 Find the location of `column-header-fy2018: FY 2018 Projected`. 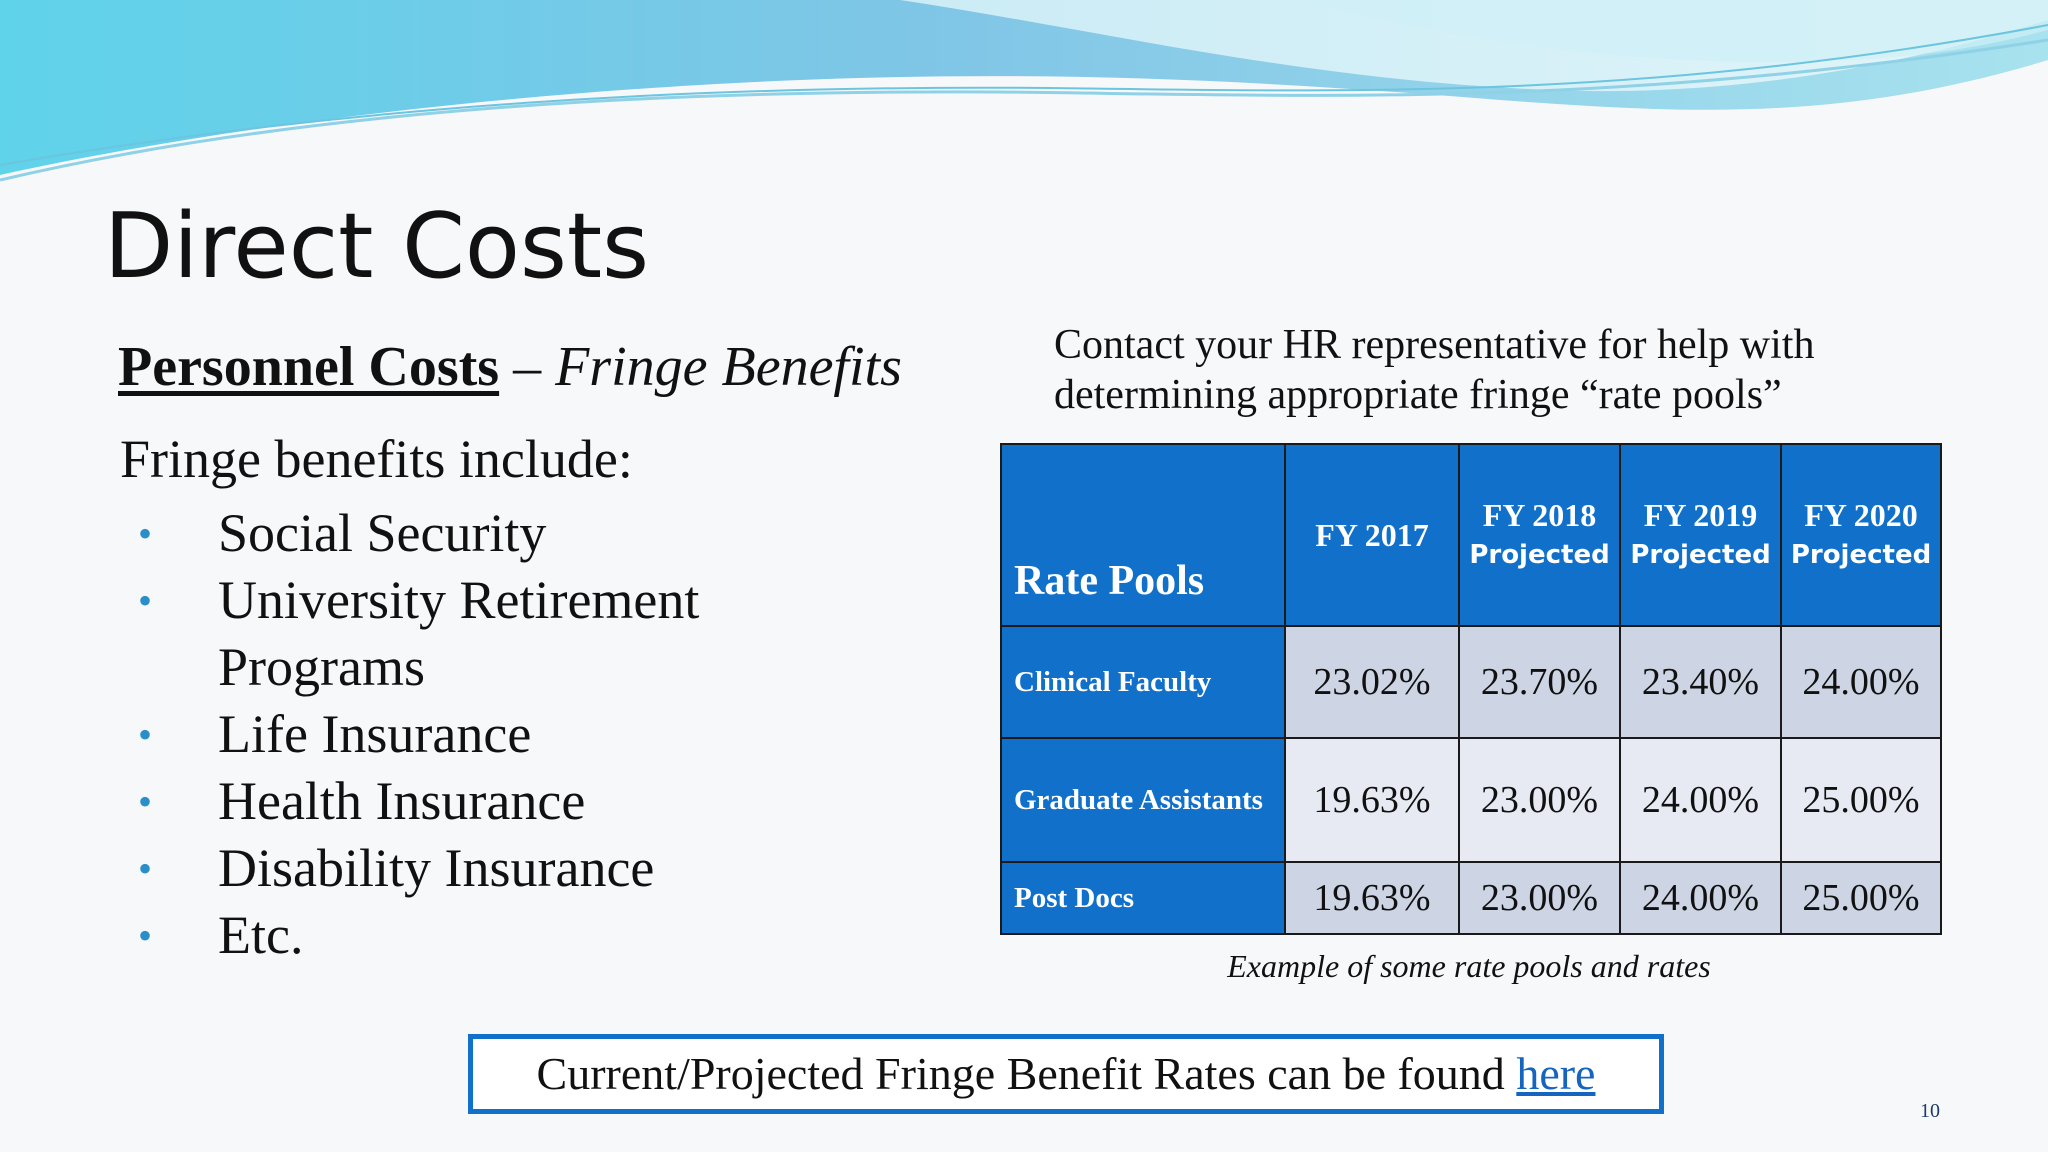

column-header-fy2018: FY 2018 Projected is located at coordinates (1539, 535).